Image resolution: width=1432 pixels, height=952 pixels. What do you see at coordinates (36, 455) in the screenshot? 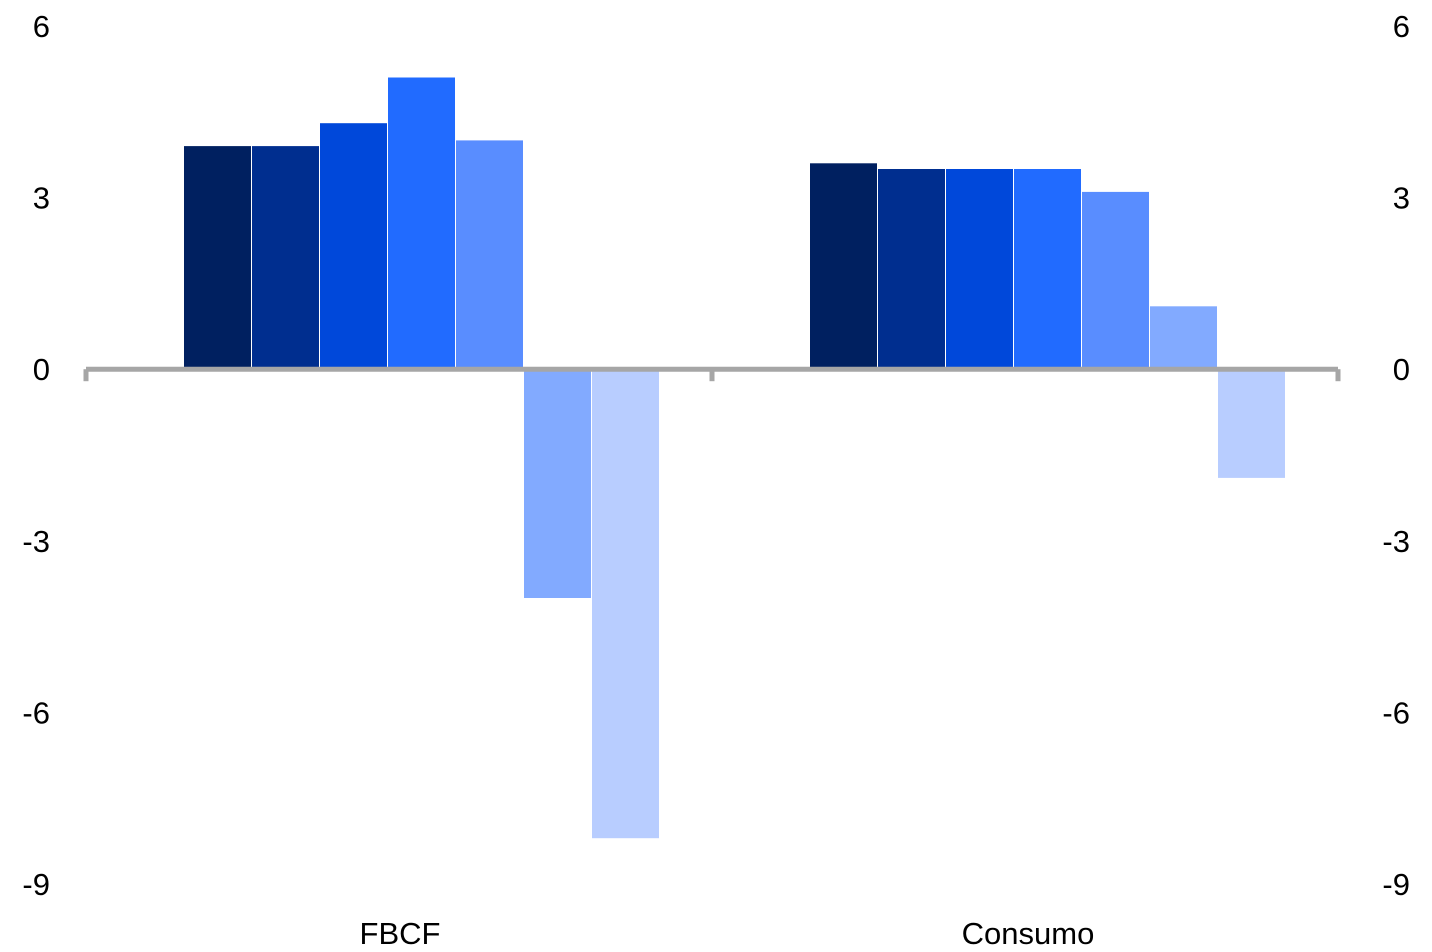
I see `left-y-axis-labels: 6 3 0 -3 -6 -9` at bounding box center [36, 455].